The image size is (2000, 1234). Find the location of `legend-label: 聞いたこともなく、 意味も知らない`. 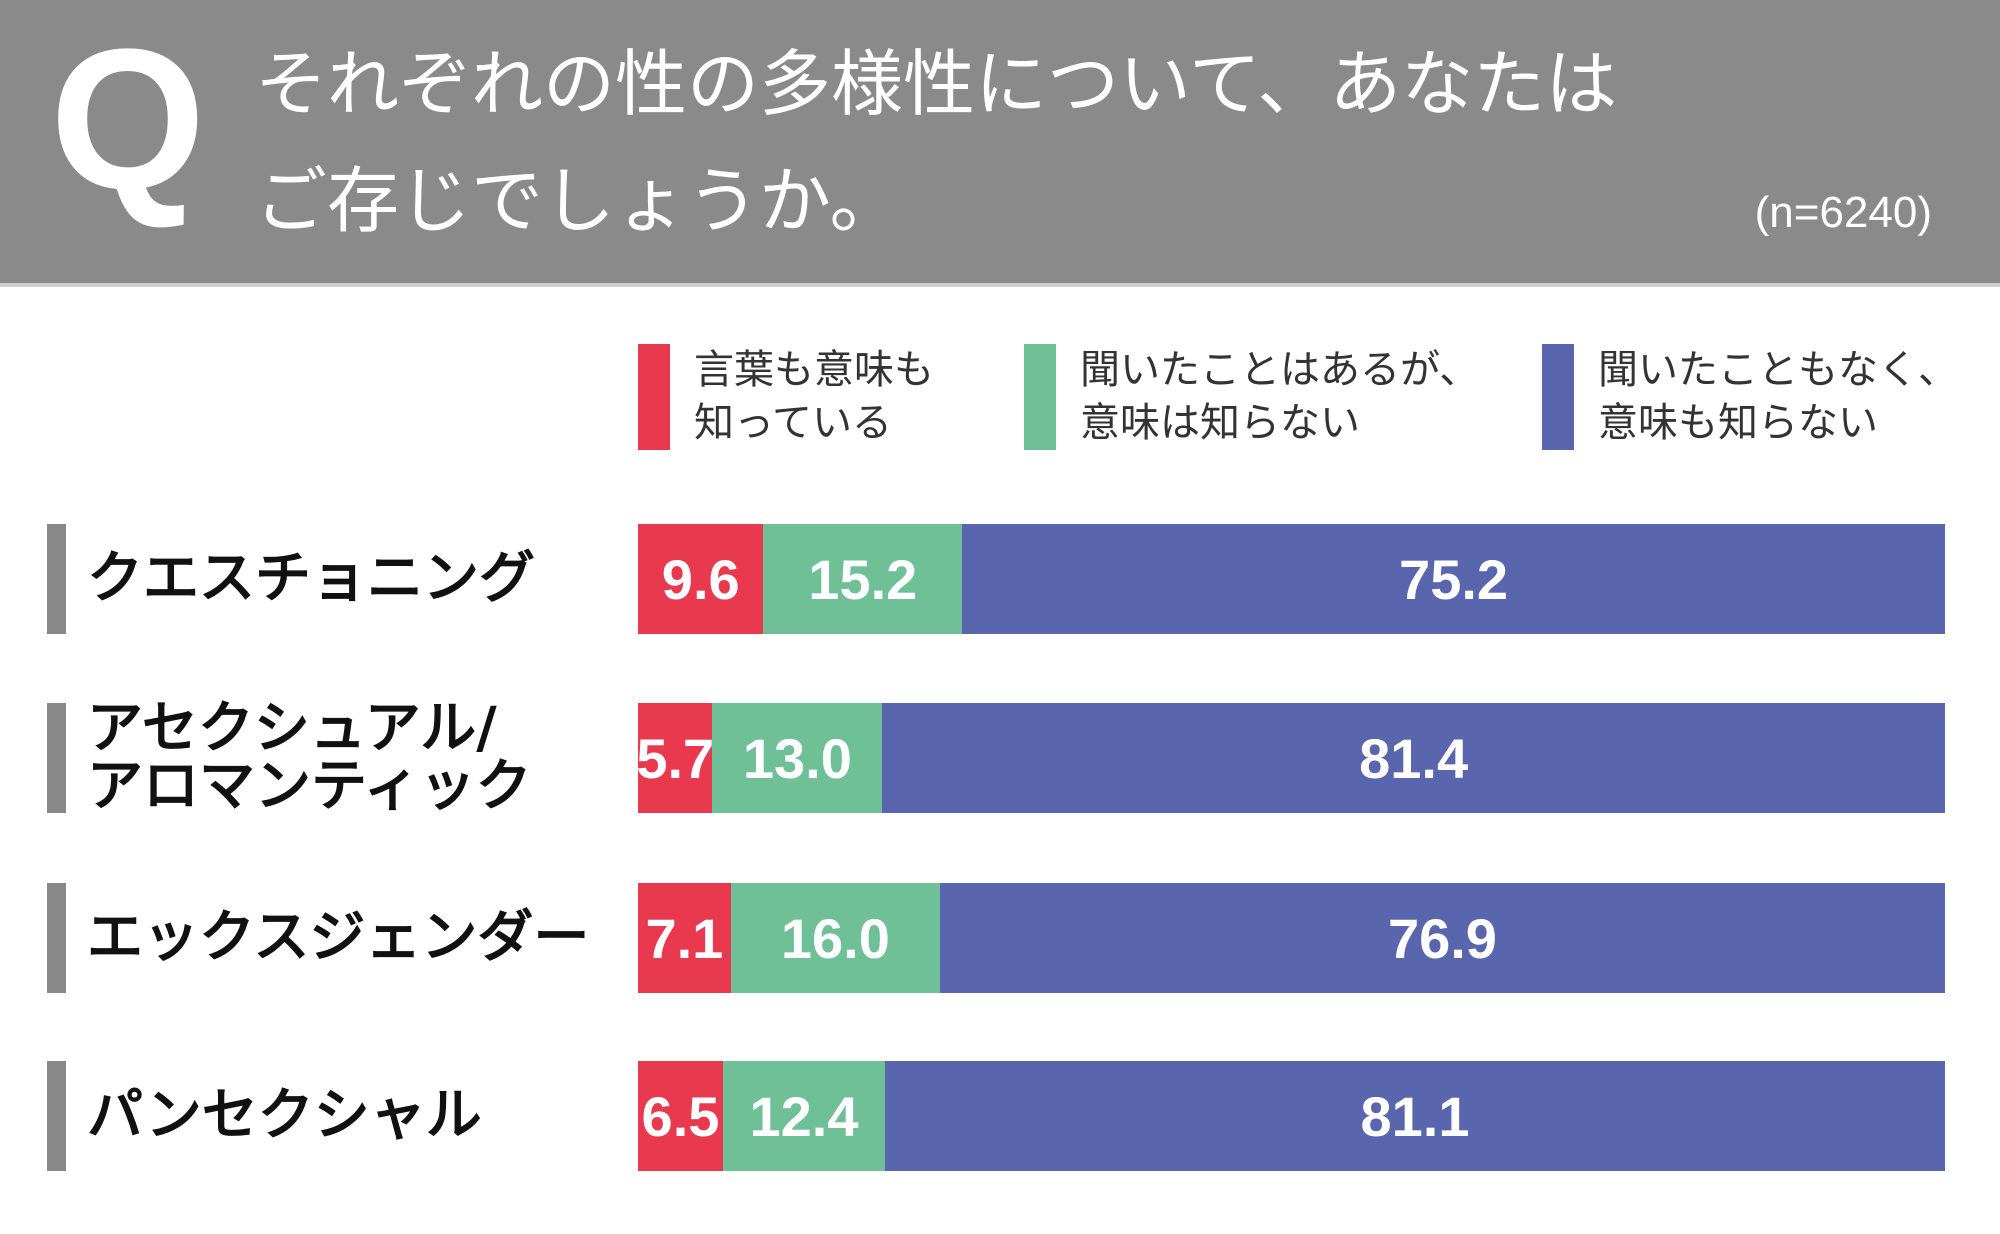

legend-label: 聞いたこともなく、 意味も知らない is located at coordinates (1778, 396).